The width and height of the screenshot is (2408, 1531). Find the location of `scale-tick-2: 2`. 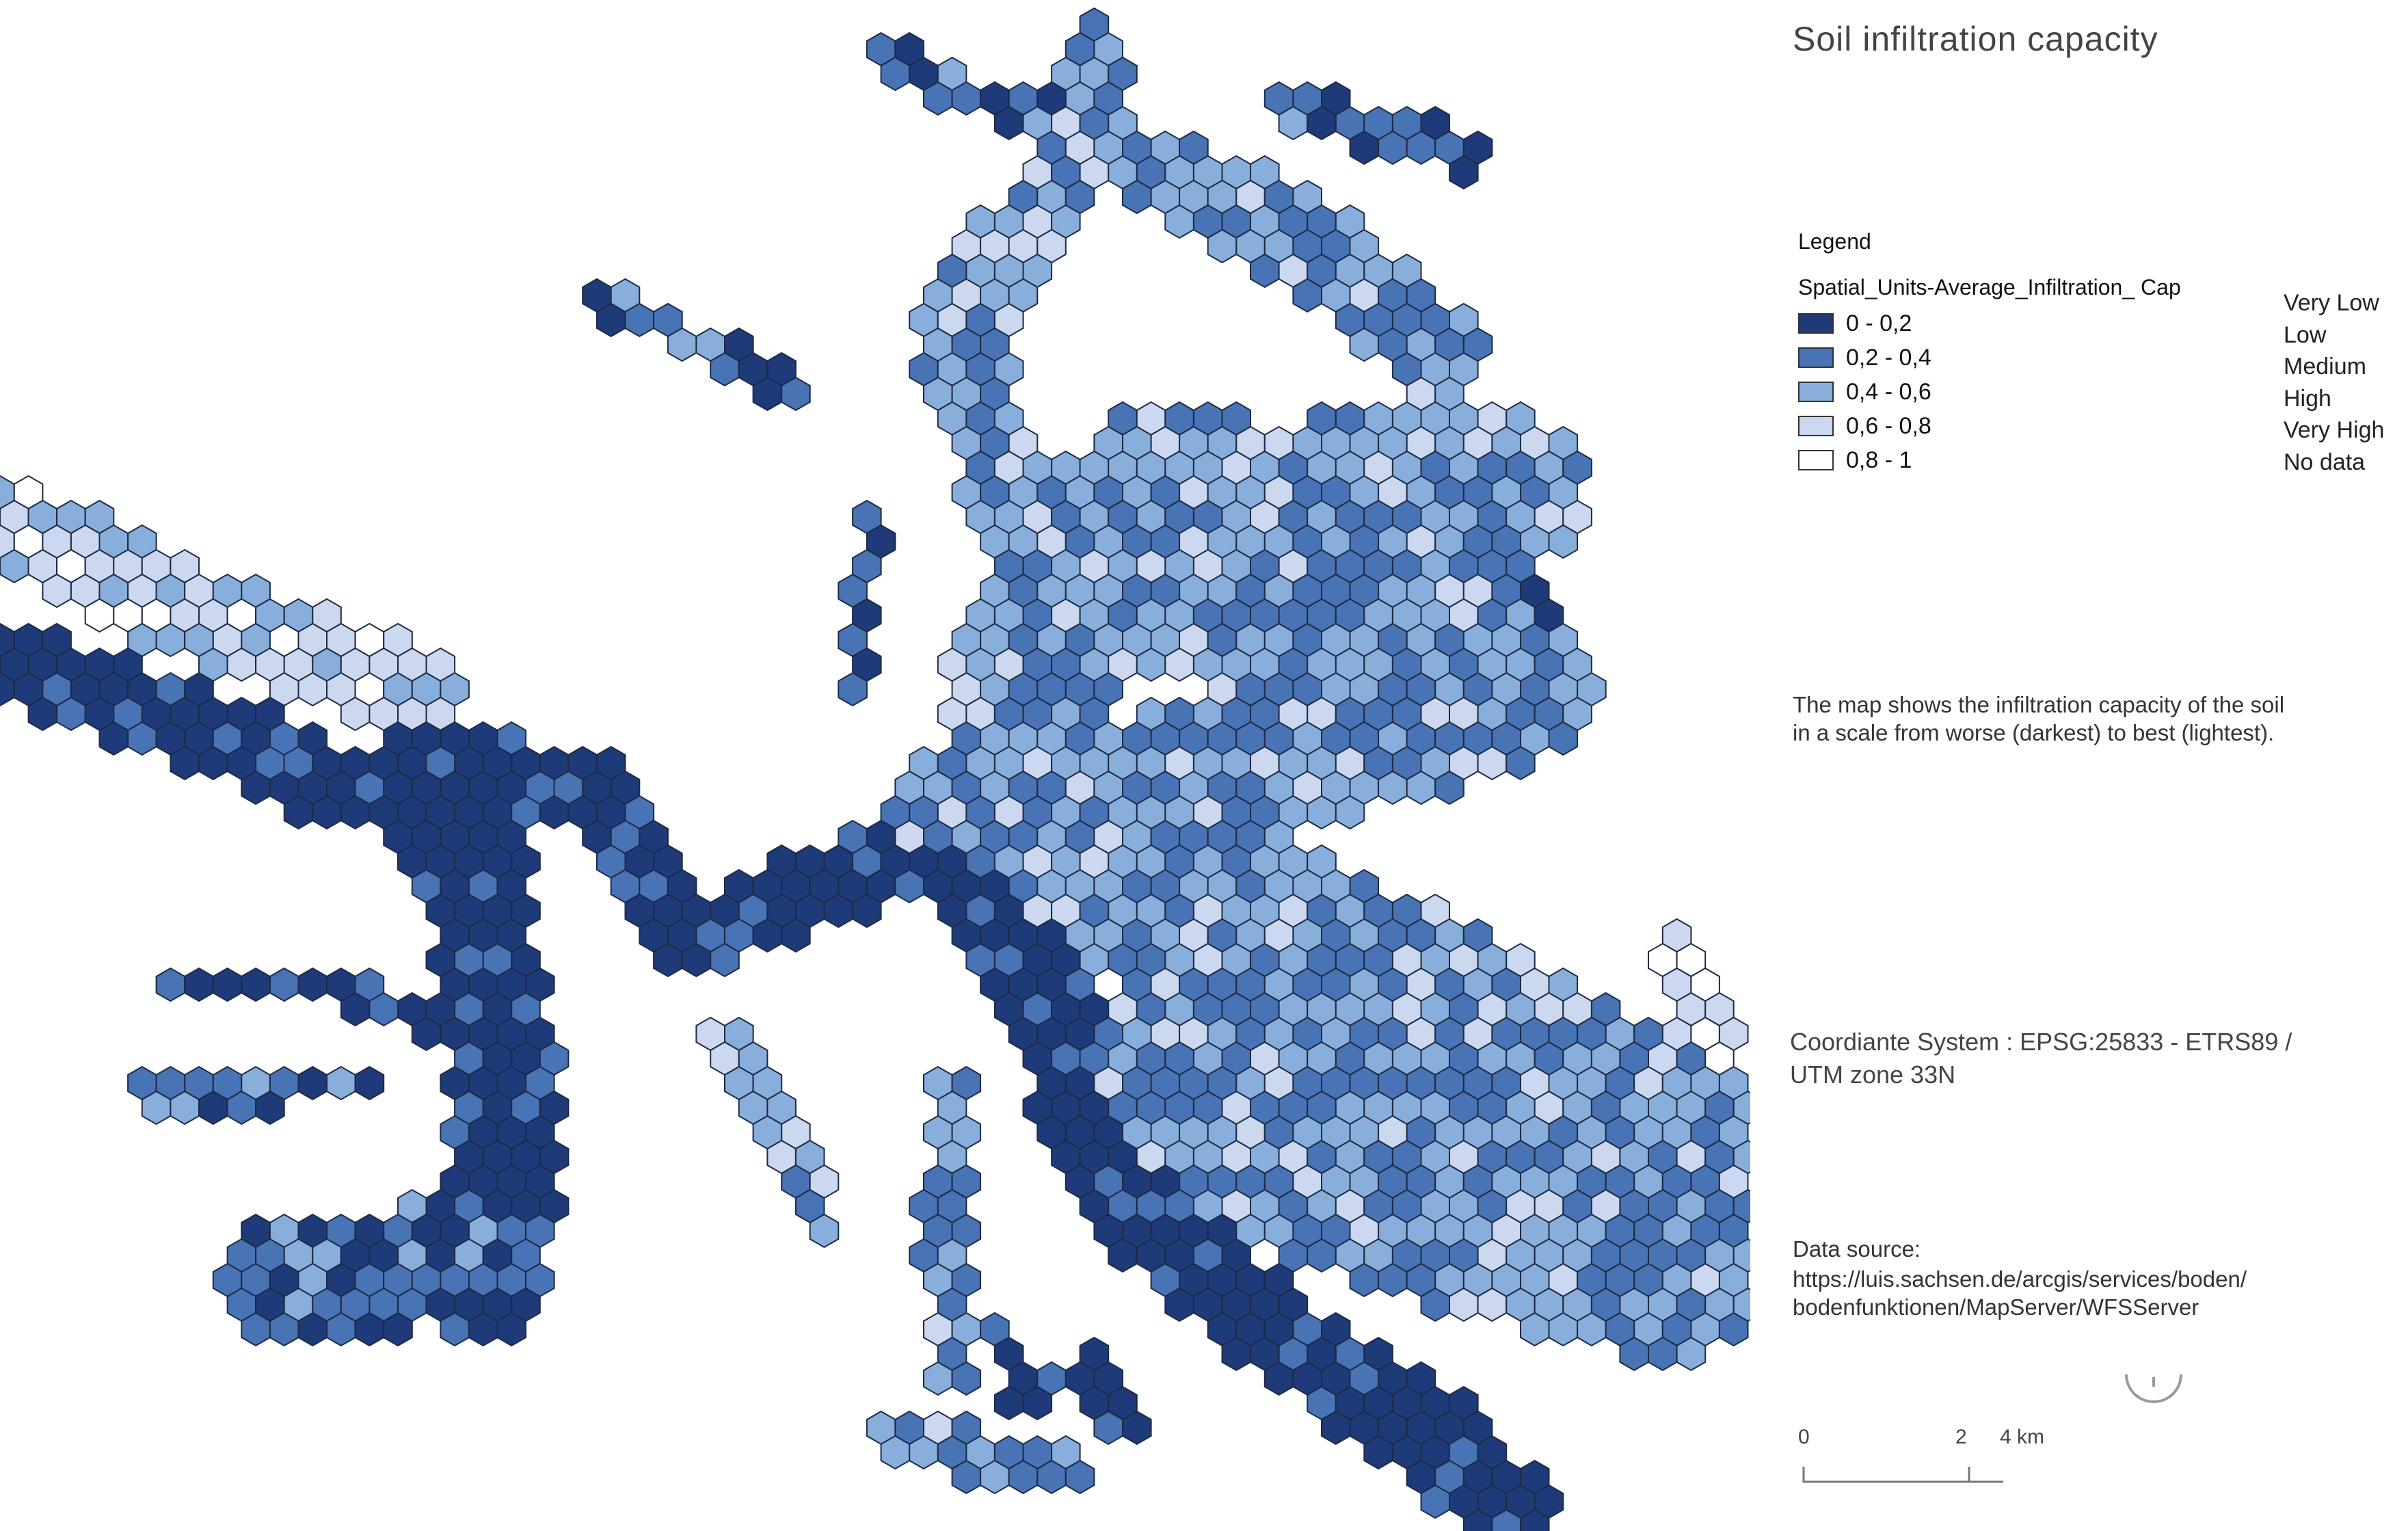

scale-tick-2: 2 is located at coordinates (1961, 1437).